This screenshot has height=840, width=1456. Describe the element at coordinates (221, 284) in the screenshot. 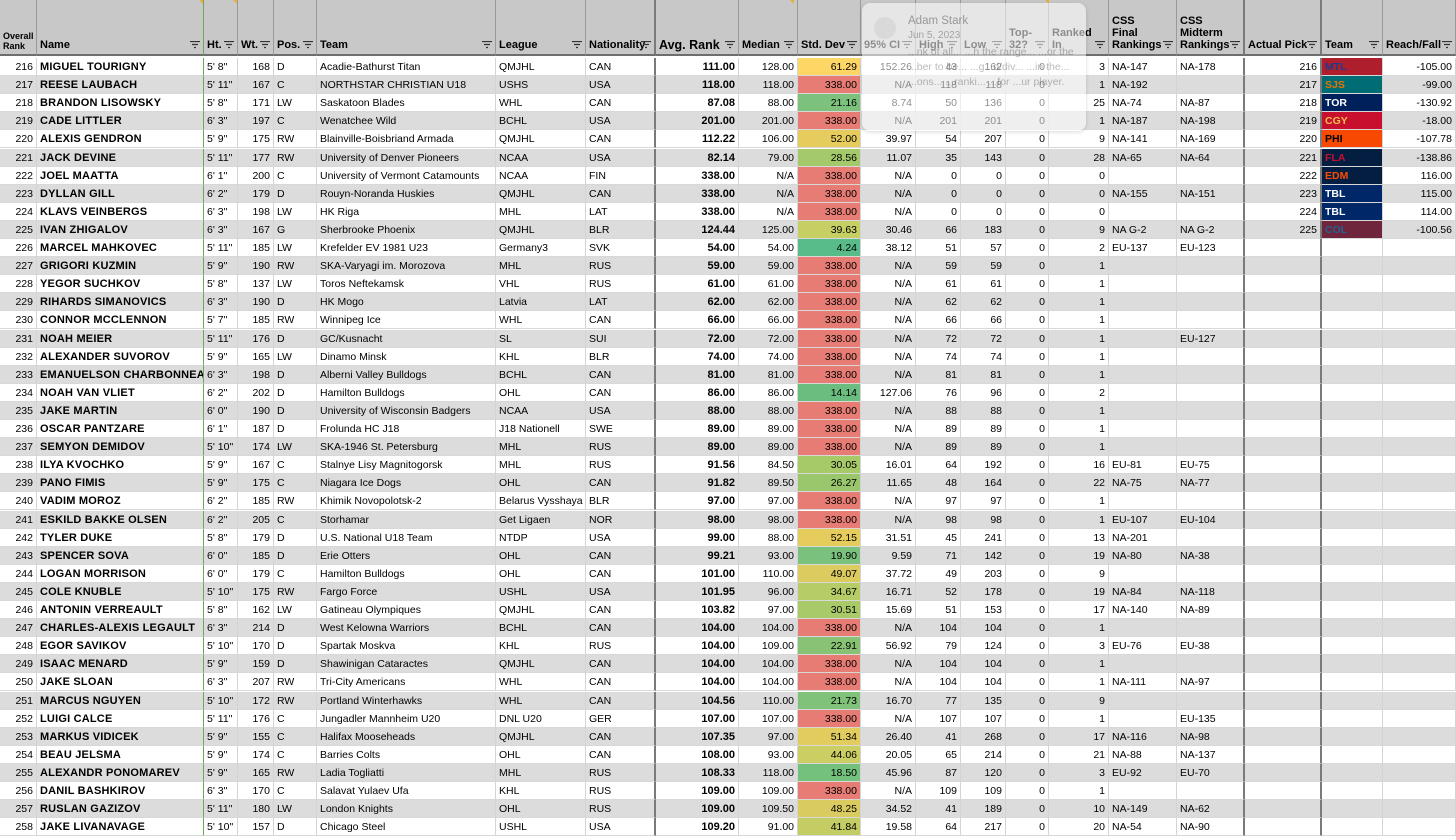

I see `cell-height: 5' 8"` at that location.